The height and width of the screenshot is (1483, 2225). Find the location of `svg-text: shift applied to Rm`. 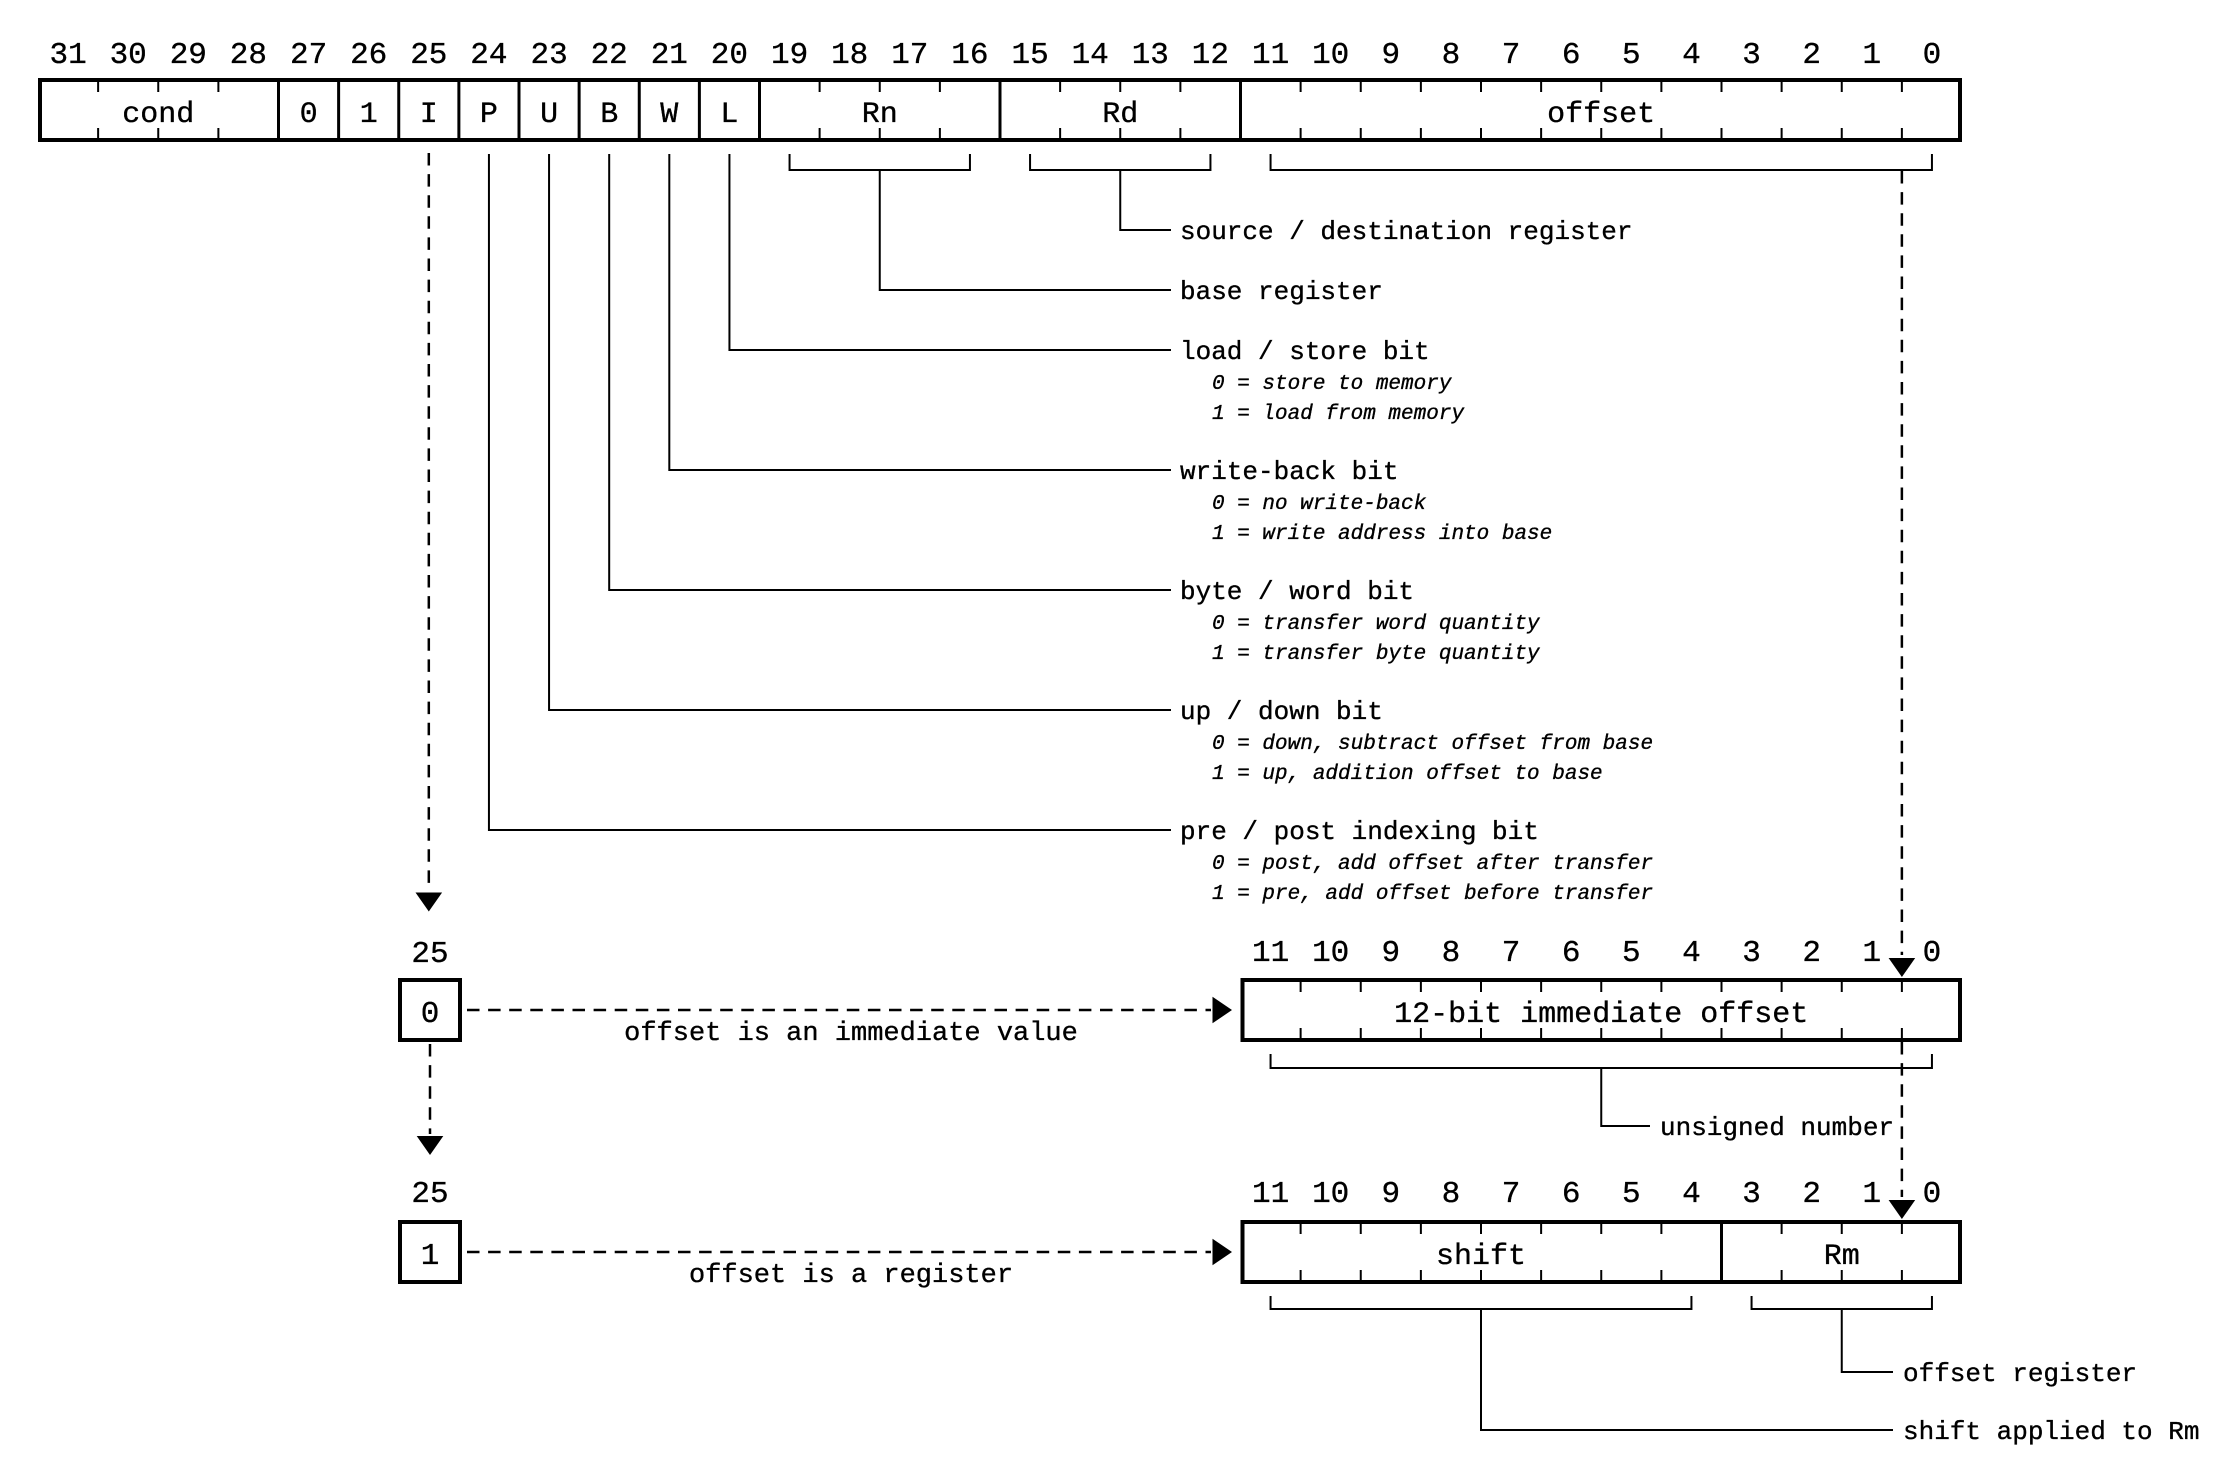

svg-text: shift applied to Rm is located at coordinates (2051, 1432).